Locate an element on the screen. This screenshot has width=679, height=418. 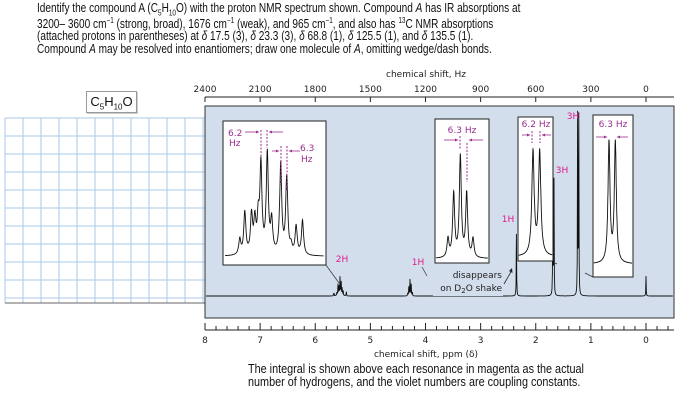
inset-multiplet-box is located at coordinates (274, 193).